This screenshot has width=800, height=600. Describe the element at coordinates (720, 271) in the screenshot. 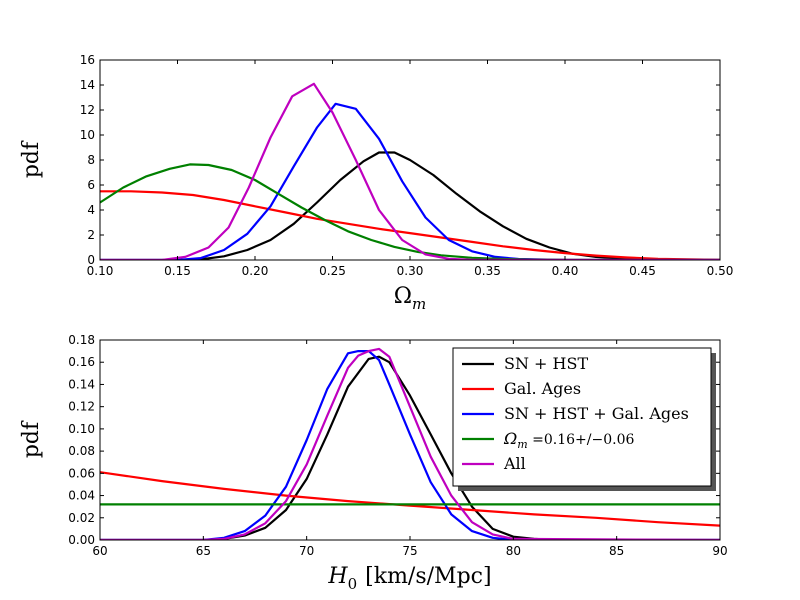

I see `x-tick-label: 0.50` at that location.